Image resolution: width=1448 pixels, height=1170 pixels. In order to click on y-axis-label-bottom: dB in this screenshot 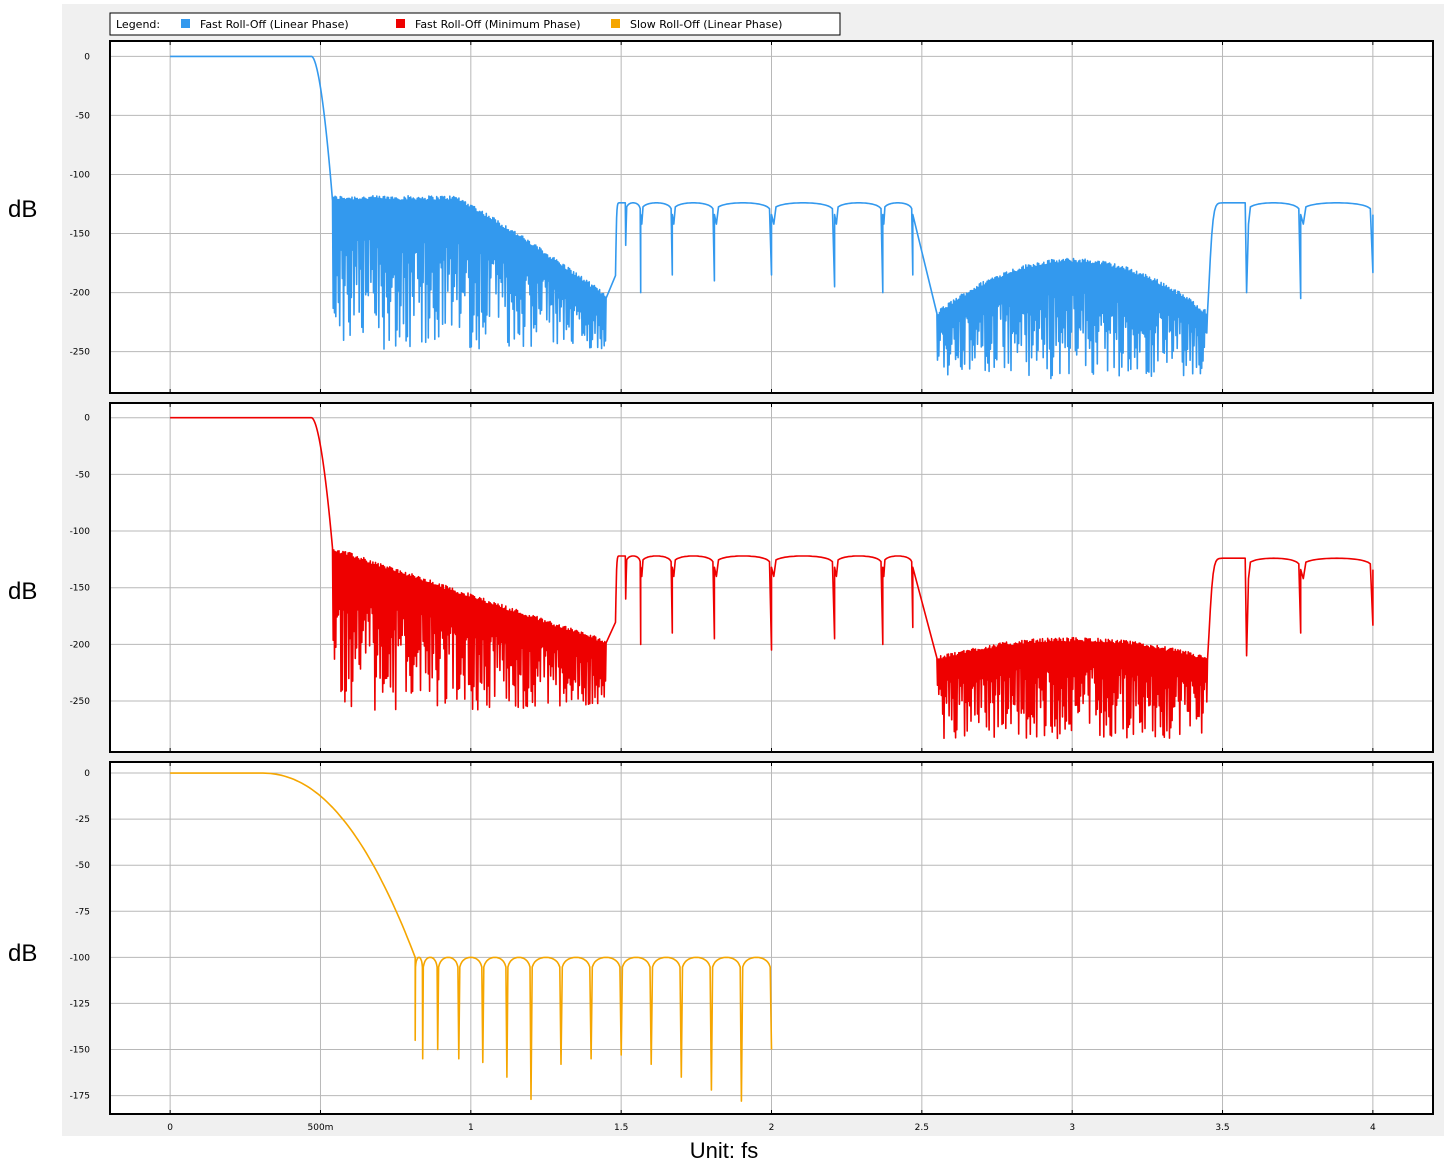, I will do `click(23, 953)`.